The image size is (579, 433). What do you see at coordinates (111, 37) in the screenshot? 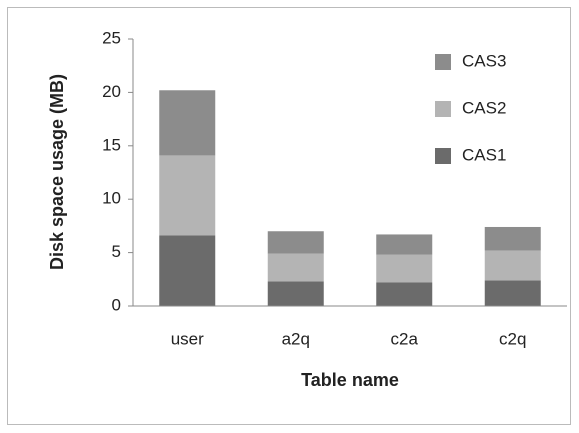
I see `y-tick-label: 25` at bounding box center [111, 37].